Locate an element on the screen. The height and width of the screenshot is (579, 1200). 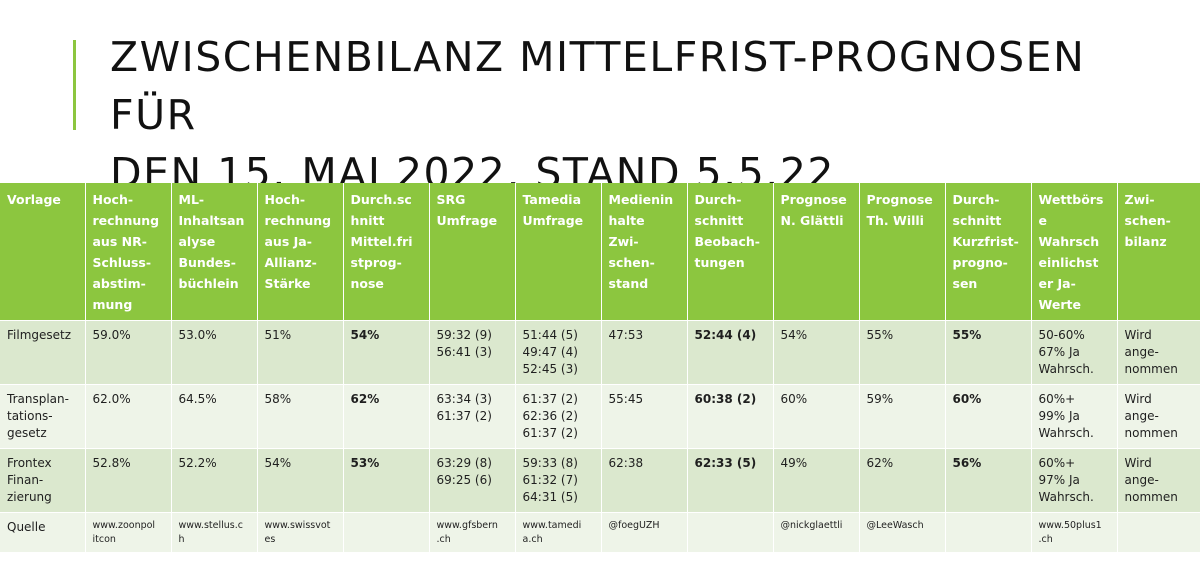
source-link: www.gfsbern .ch is located at coordinates (472, 532).